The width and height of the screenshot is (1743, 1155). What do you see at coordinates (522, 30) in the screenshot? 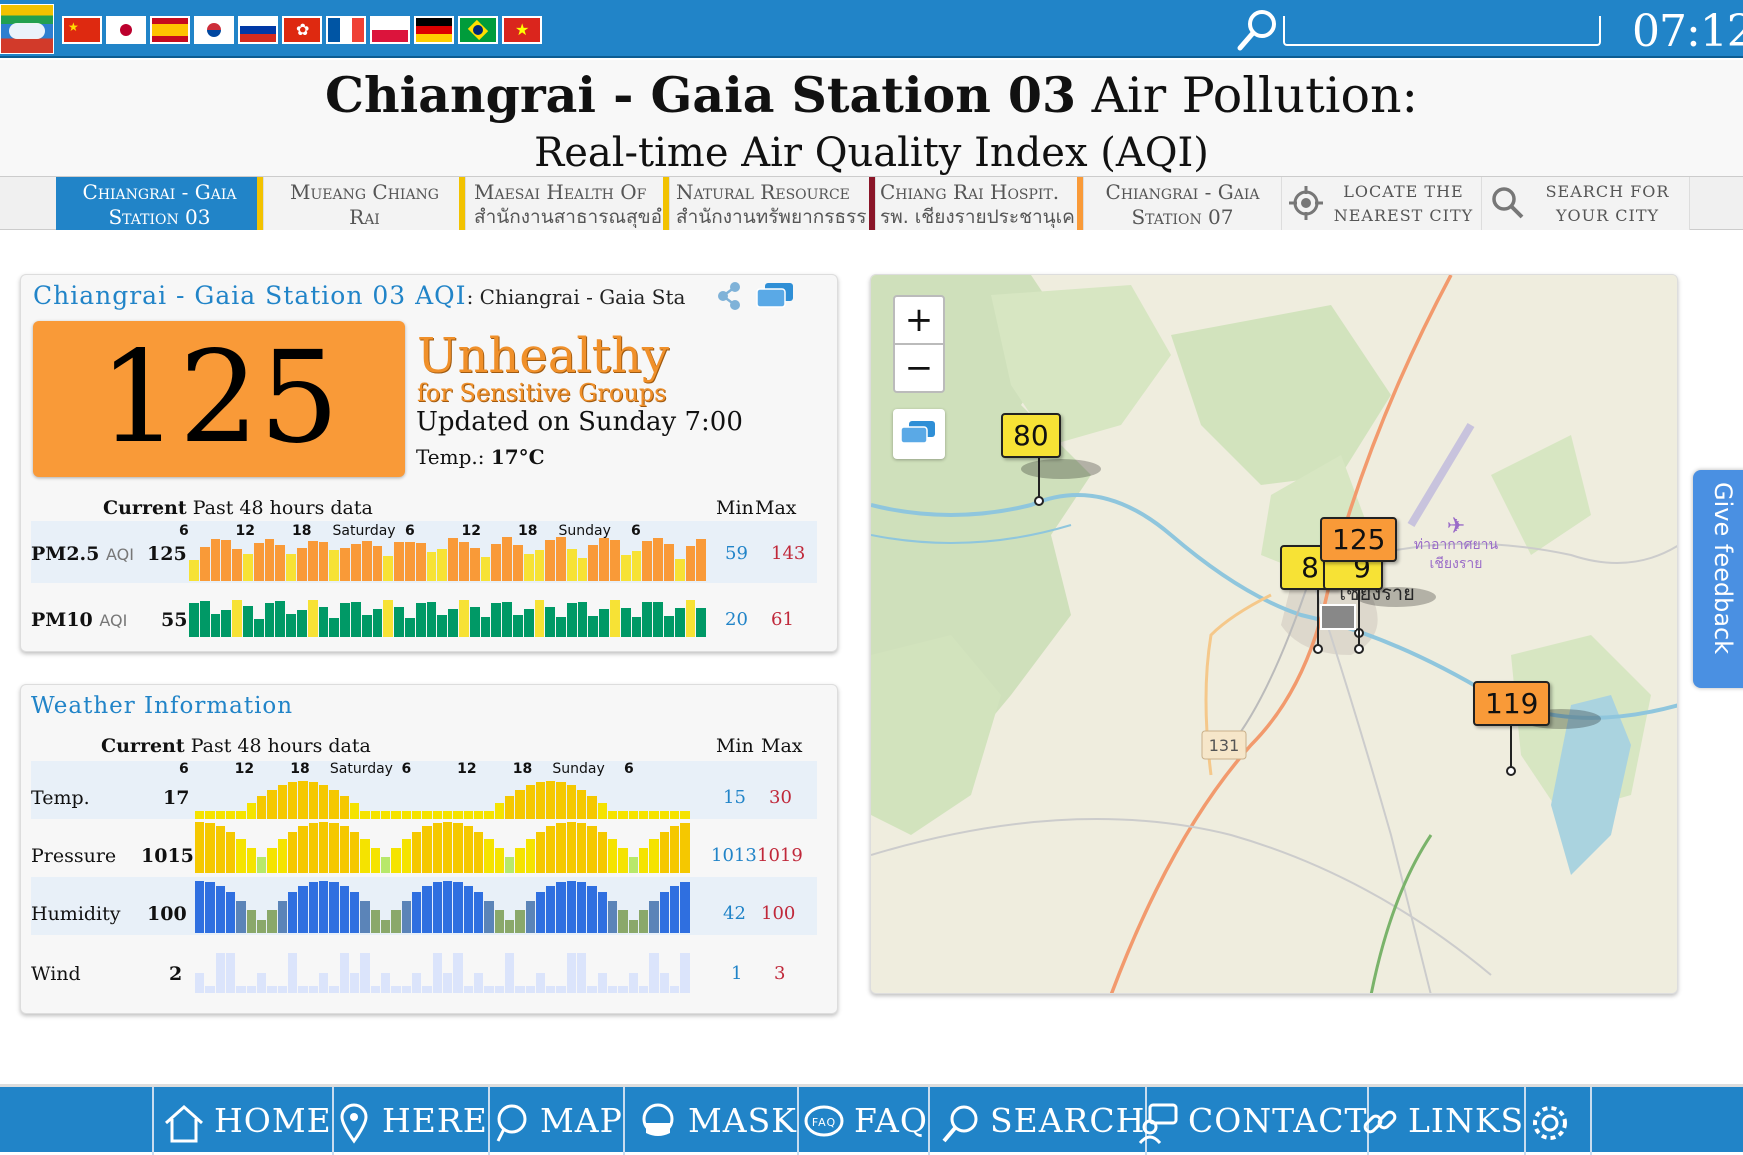
I see `flag-vietnam-icon: ★` at bounding box center [522, 30].